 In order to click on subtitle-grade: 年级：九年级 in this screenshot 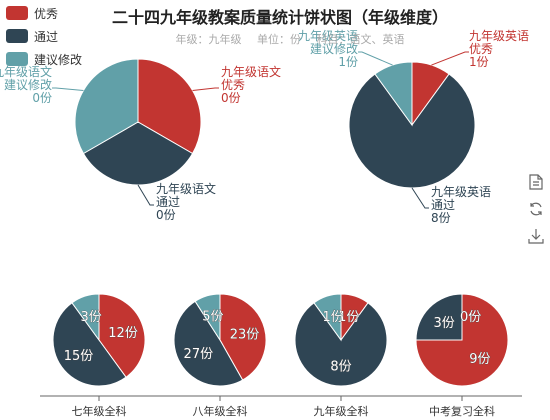, I will do `click(208, 39)`.